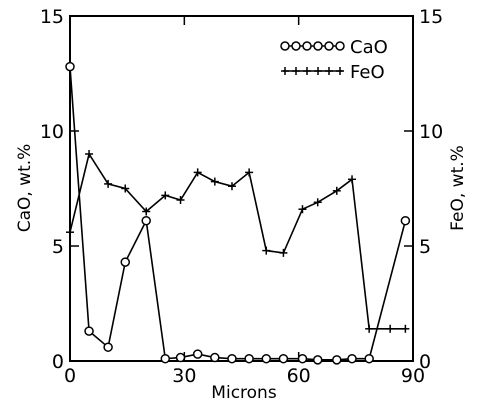 This screenshot has width=482, height=407. What do you see at coordinates (52, 132) in the screenshot?
I see `y-tick-label-left: 10` at bounding box center [52, 132].